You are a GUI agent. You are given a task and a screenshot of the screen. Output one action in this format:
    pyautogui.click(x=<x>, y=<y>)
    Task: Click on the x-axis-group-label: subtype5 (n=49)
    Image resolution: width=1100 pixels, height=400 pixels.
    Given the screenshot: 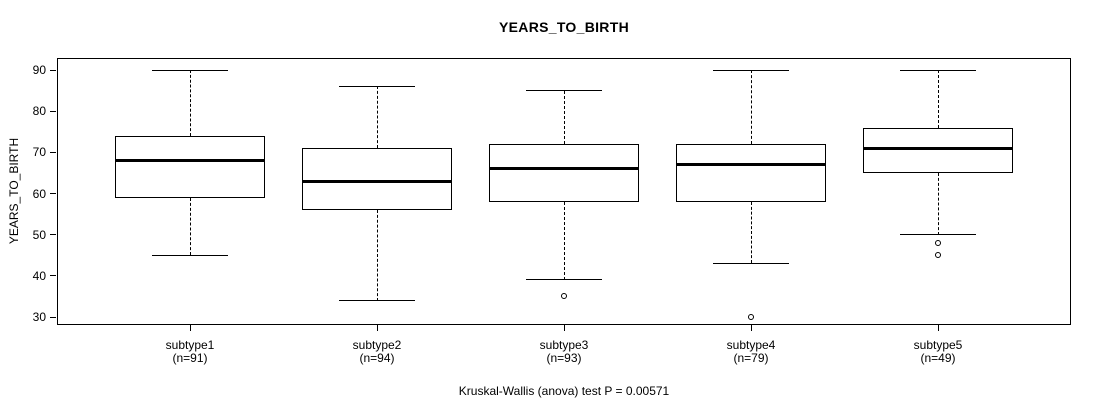 What is the action you would take?
    pyautogui.click(x=938, y=352)
    